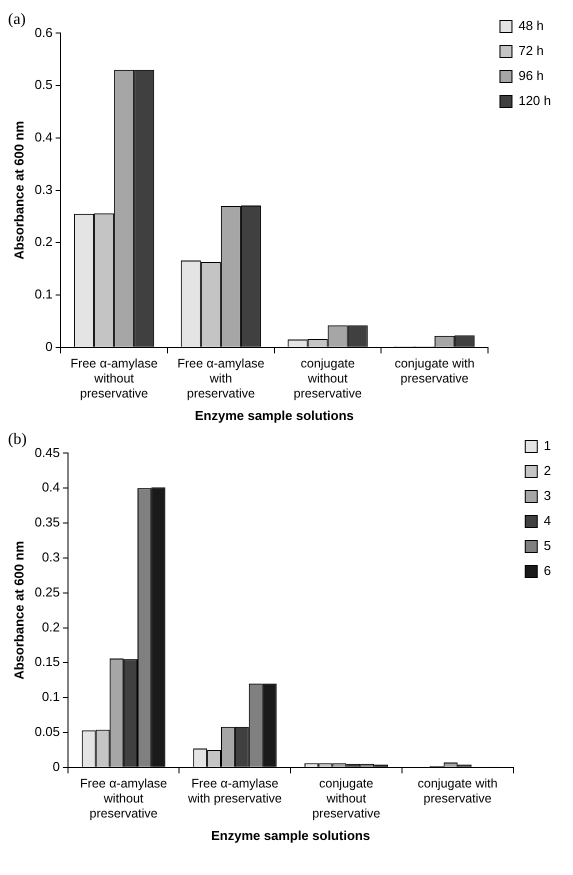  I want to click on legend-label: 72 h, so click(531, 50).